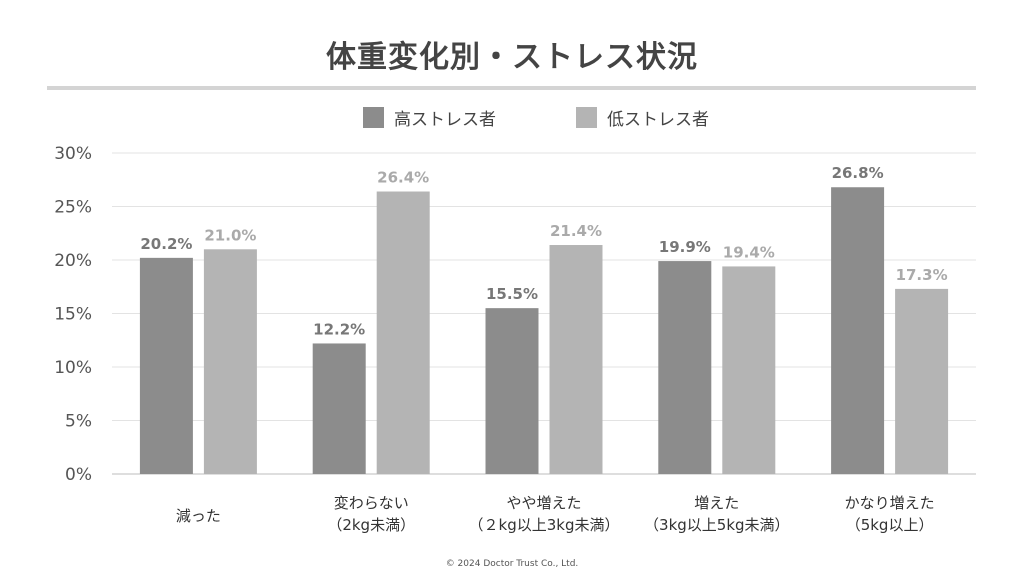 The height and width of the screenshot is (576, 1024). Describe the element at coordinates (73, 154) in the screenshot. I see `y-tick-label: 30%` at that location.